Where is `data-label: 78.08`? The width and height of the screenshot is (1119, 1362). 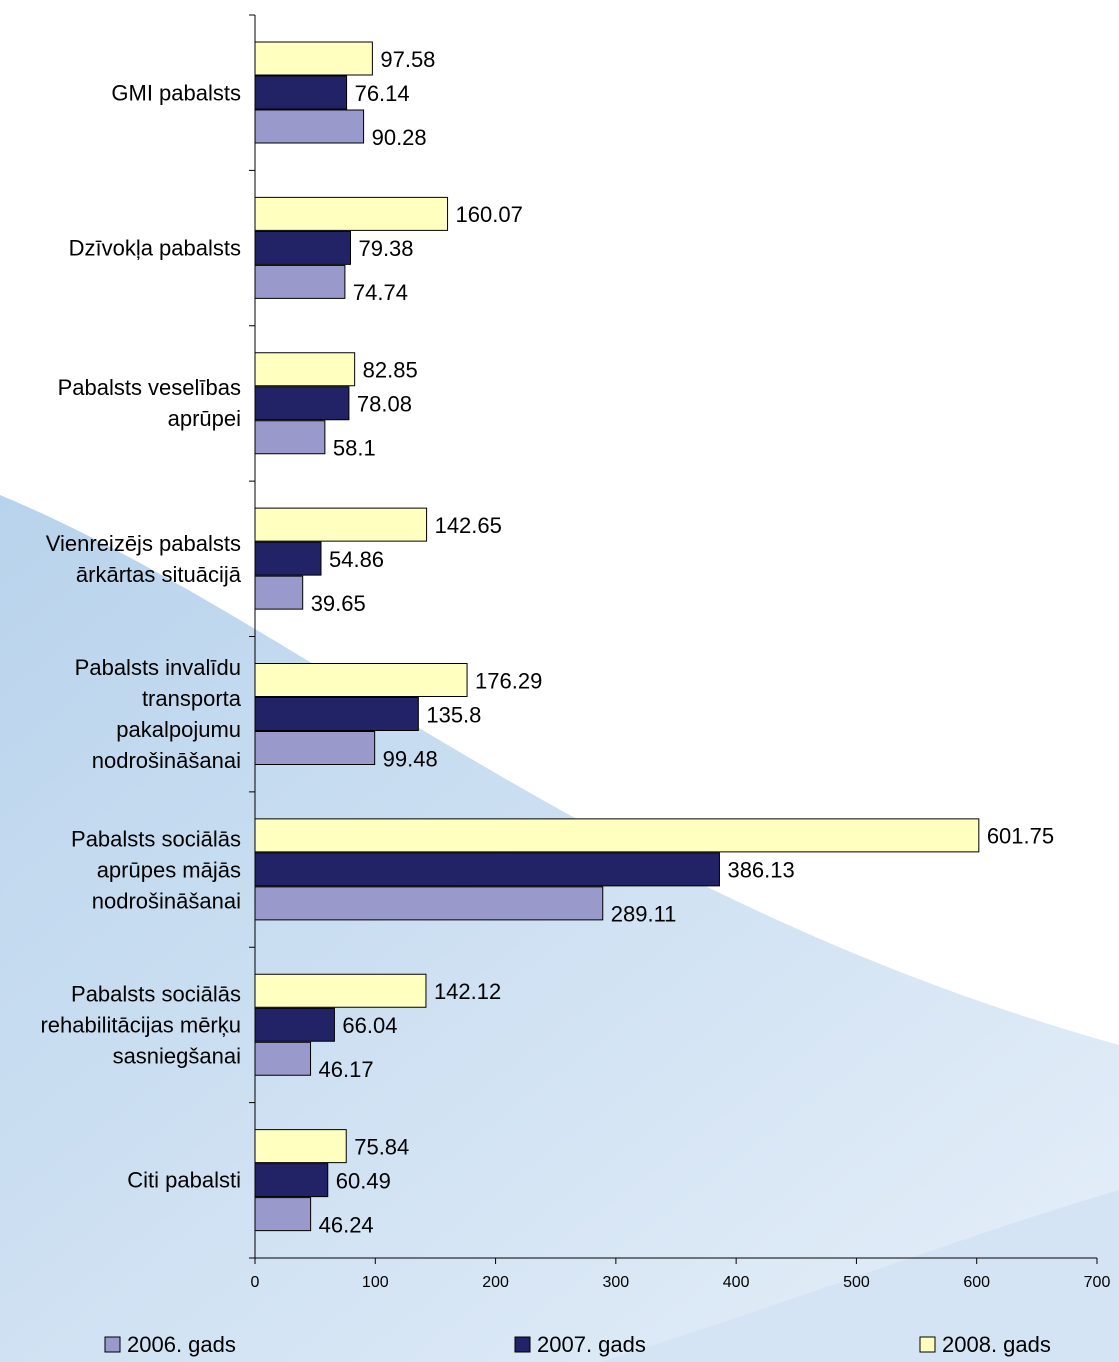 data-label: 78.08 is located at coordinates (384, 404).